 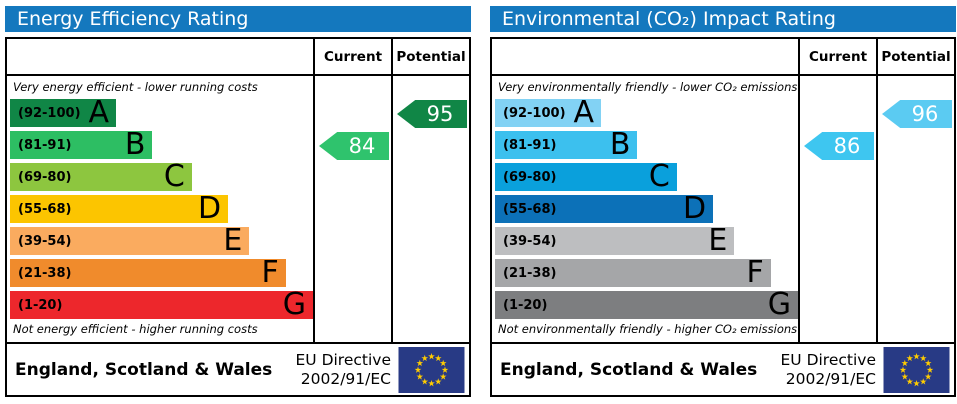 What do you see at coordinates (917, 114) in the screenshot?
I see `potential-rating-arrow: 96` at bounding box center [917, 114].